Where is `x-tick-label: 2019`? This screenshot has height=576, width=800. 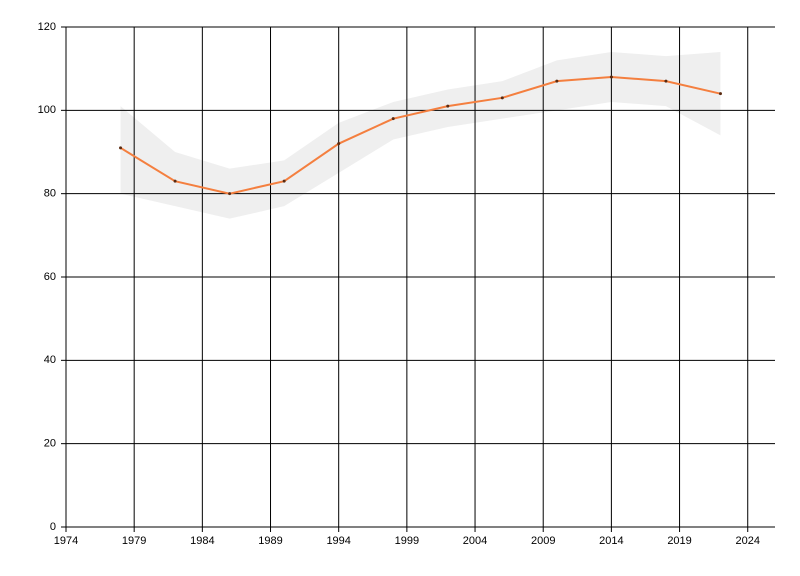
x-tick-label: 2019 is located at coordinates (679, 541).